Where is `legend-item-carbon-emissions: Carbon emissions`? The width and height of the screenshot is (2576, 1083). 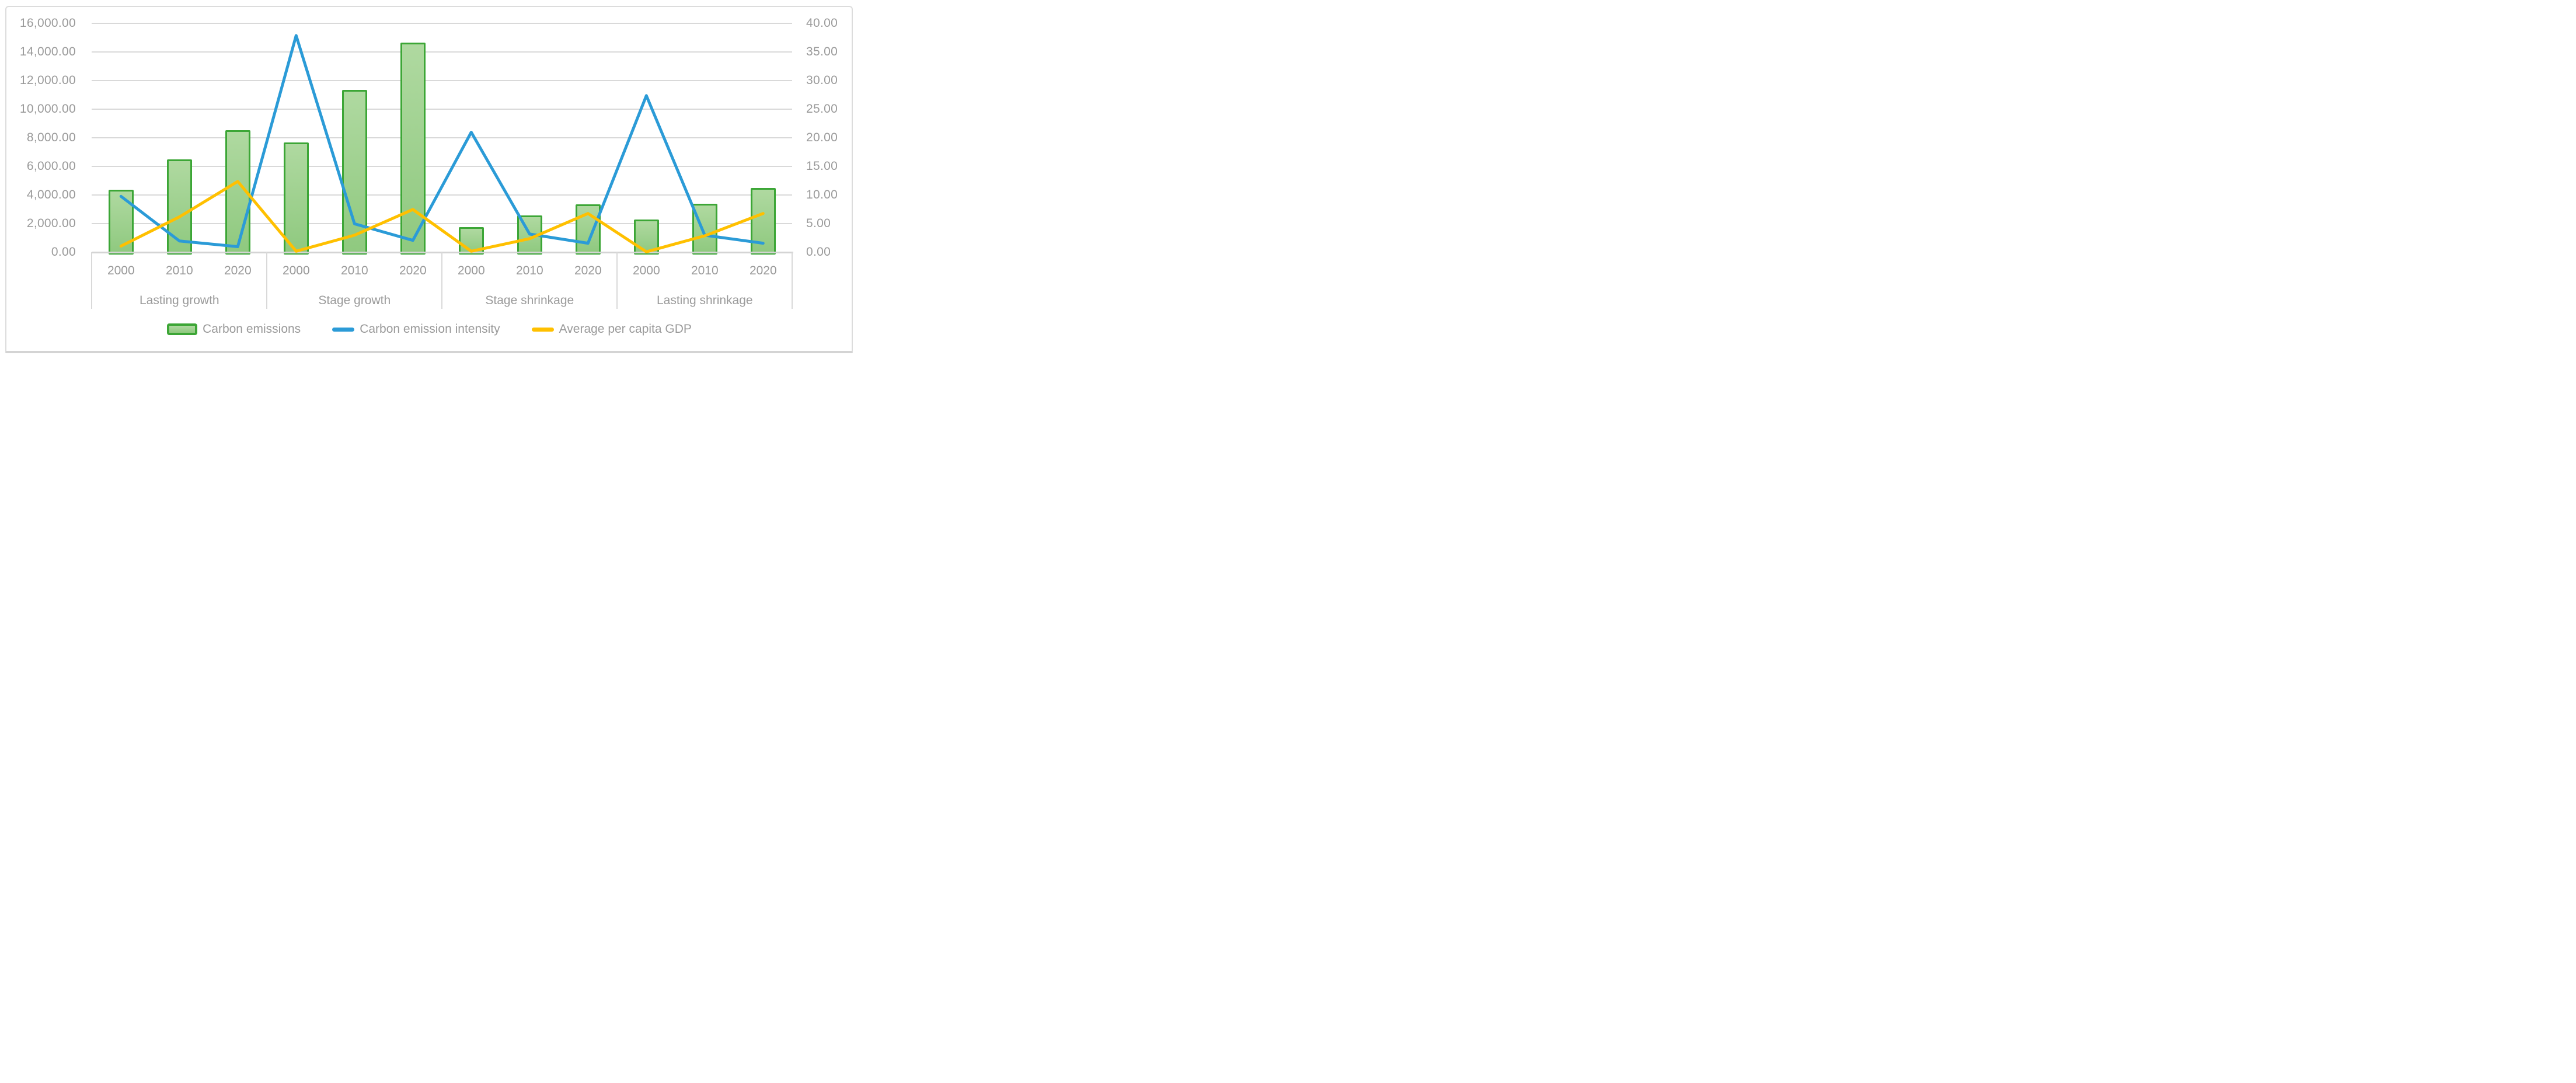 legend-item-carbon-emissions: Carbon emissions is located at coordinates (234, 329).